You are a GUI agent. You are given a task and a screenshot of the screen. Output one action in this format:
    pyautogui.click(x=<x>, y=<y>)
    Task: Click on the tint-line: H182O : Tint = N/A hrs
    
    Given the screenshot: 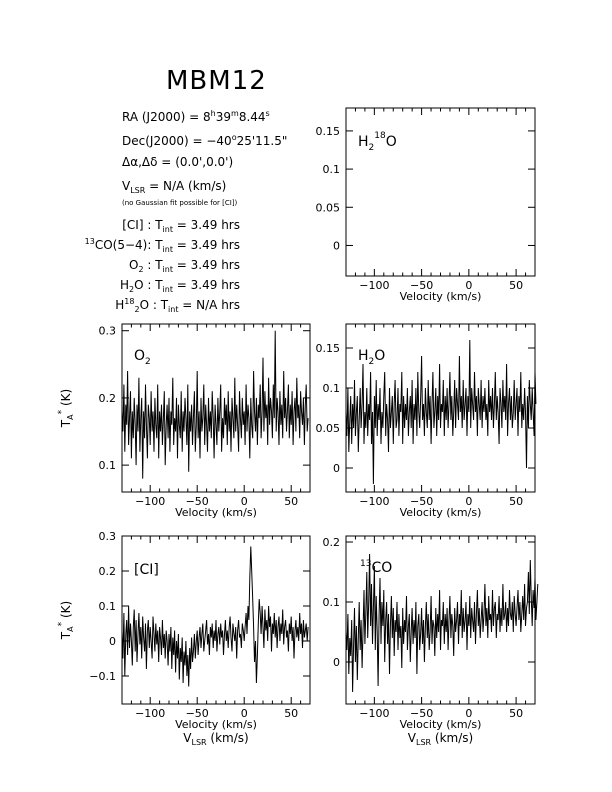 What is the action you would take?
    pyautogui.click(x=177, y=305)
    